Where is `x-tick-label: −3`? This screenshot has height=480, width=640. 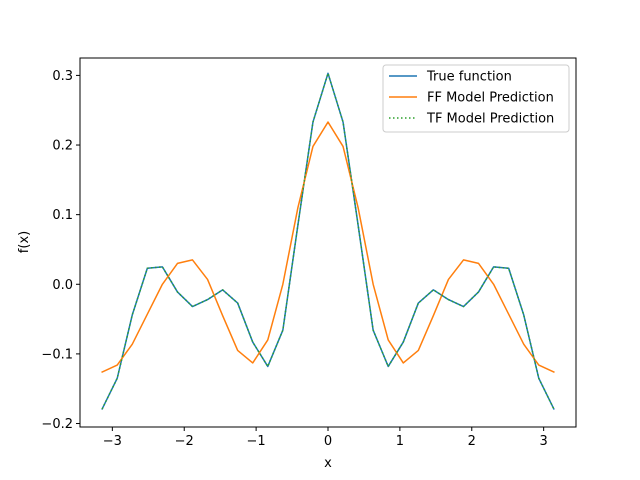
x-tick-label: −3 is located at coordinates (112, 441).